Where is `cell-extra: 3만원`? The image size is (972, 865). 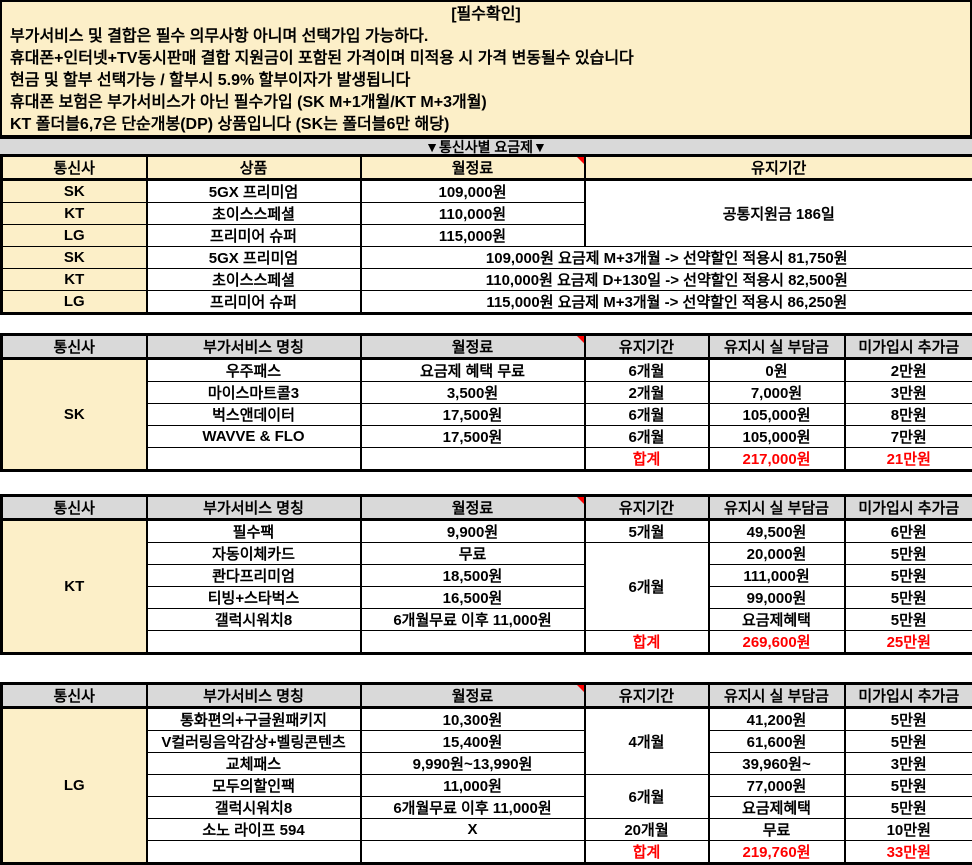 cell-extra: 3만원 is located at coordinates (908, 764).